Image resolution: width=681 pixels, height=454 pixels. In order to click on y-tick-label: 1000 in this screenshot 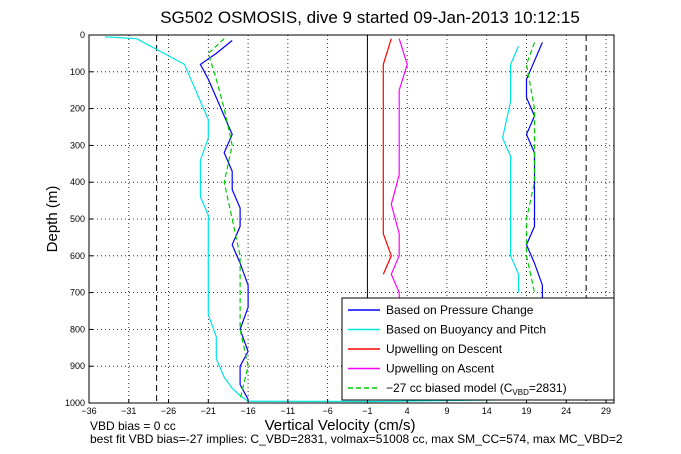, I will do `click(75, 403)`.